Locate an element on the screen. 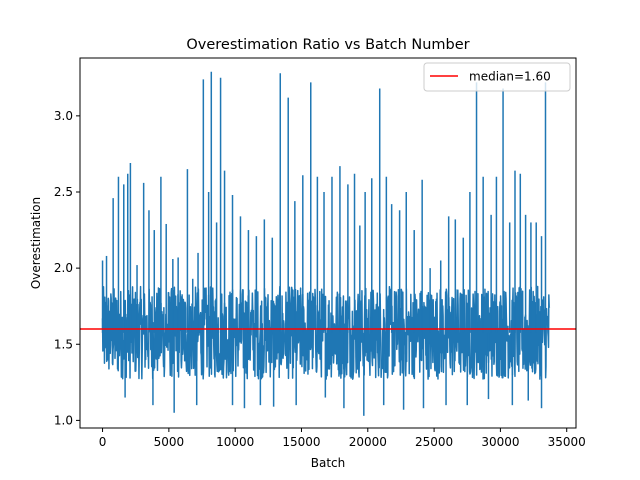 This screenshot has height=480, width=640. x-tick-label: 15000 is located at coordinates (301, 442).